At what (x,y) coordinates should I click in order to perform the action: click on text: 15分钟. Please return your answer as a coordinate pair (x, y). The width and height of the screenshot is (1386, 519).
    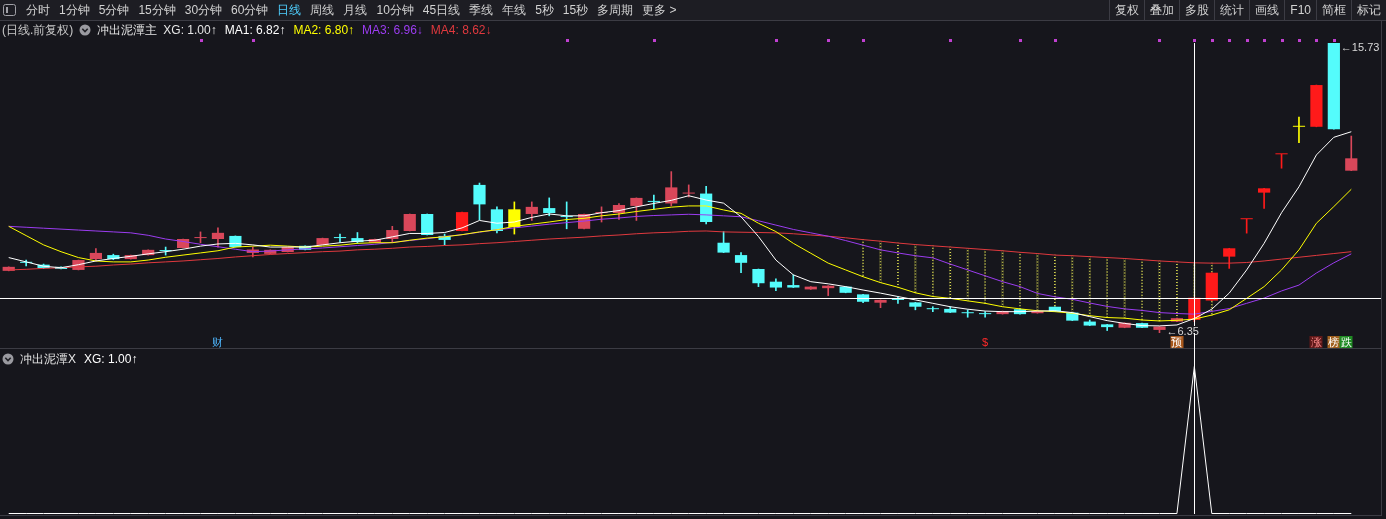
    Looking at the image, I should click on (157, 10).